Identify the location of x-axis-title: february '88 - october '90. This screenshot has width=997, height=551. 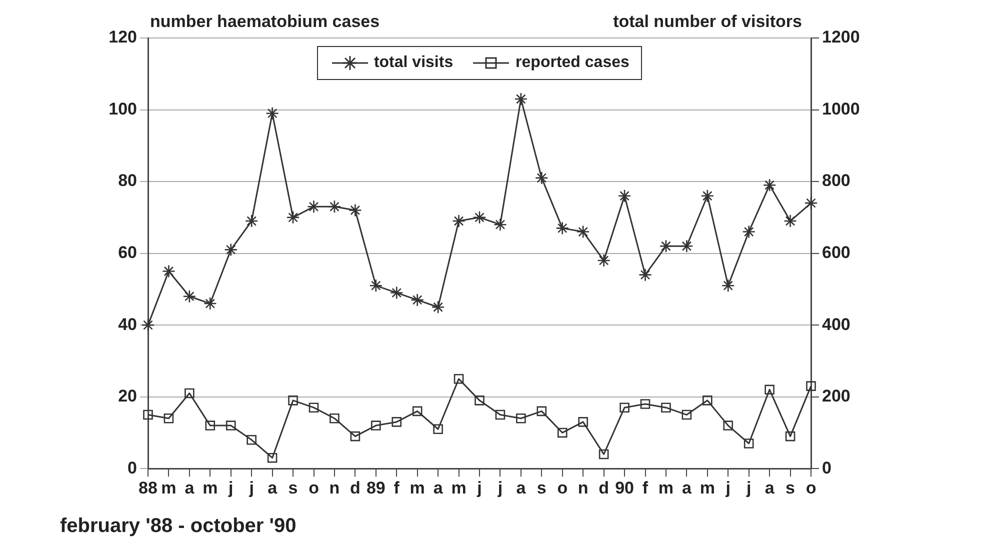
(178, 526).